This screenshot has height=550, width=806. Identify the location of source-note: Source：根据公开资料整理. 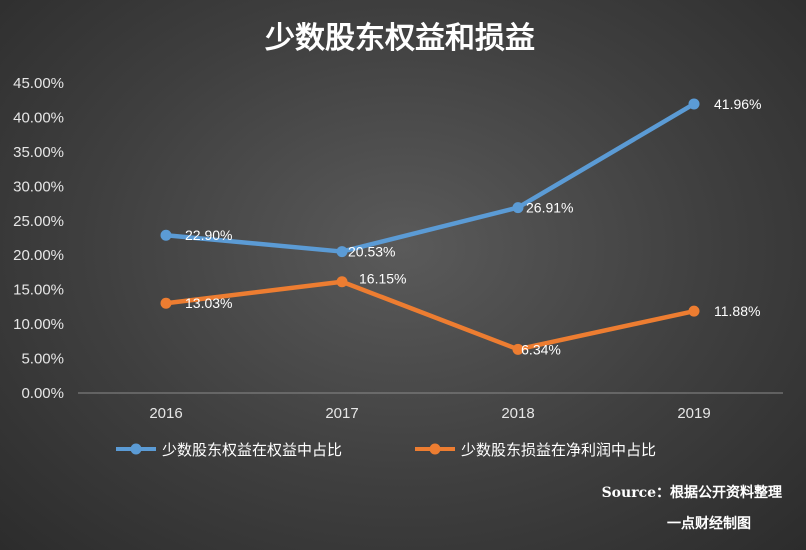
(692, 492).